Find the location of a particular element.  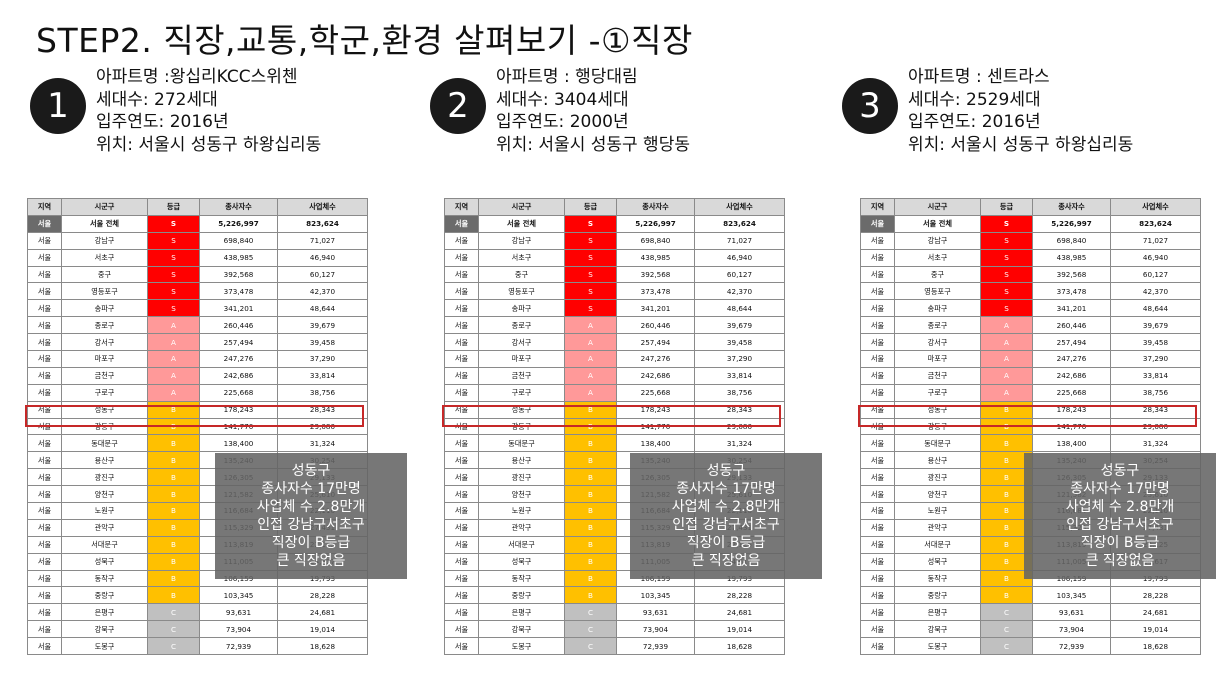

table-cell: 260,446 is located at coordinates (1071, 325).